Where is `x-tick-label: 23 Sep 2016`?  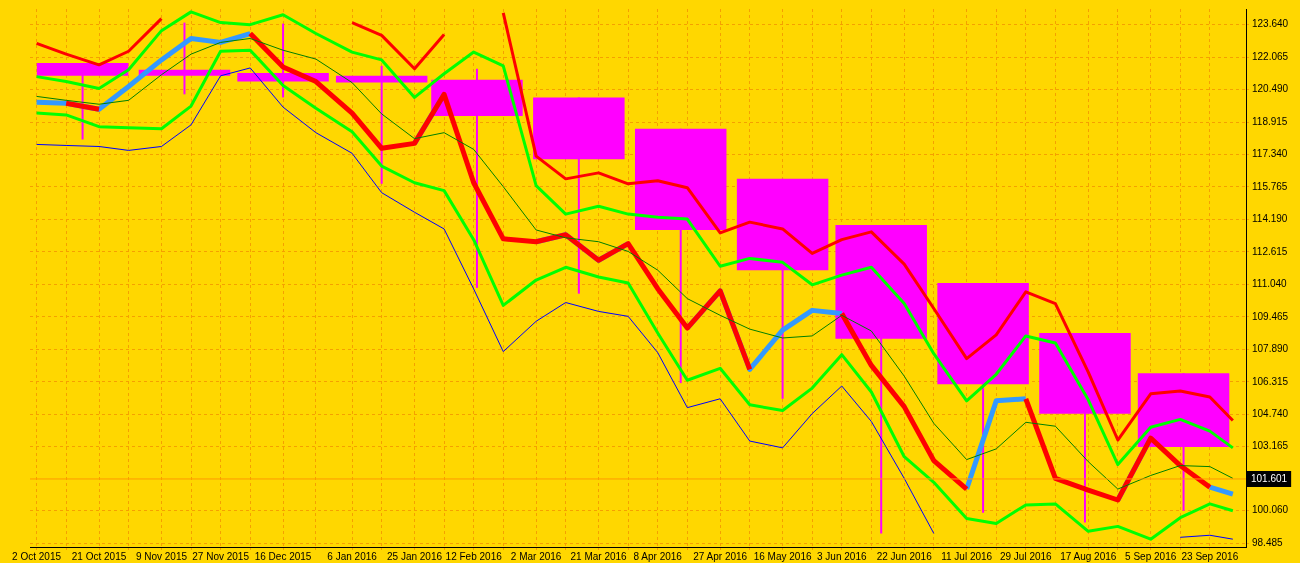 x-tick-label: 23 Sep 2016 is located at coordinates (1210, 556).